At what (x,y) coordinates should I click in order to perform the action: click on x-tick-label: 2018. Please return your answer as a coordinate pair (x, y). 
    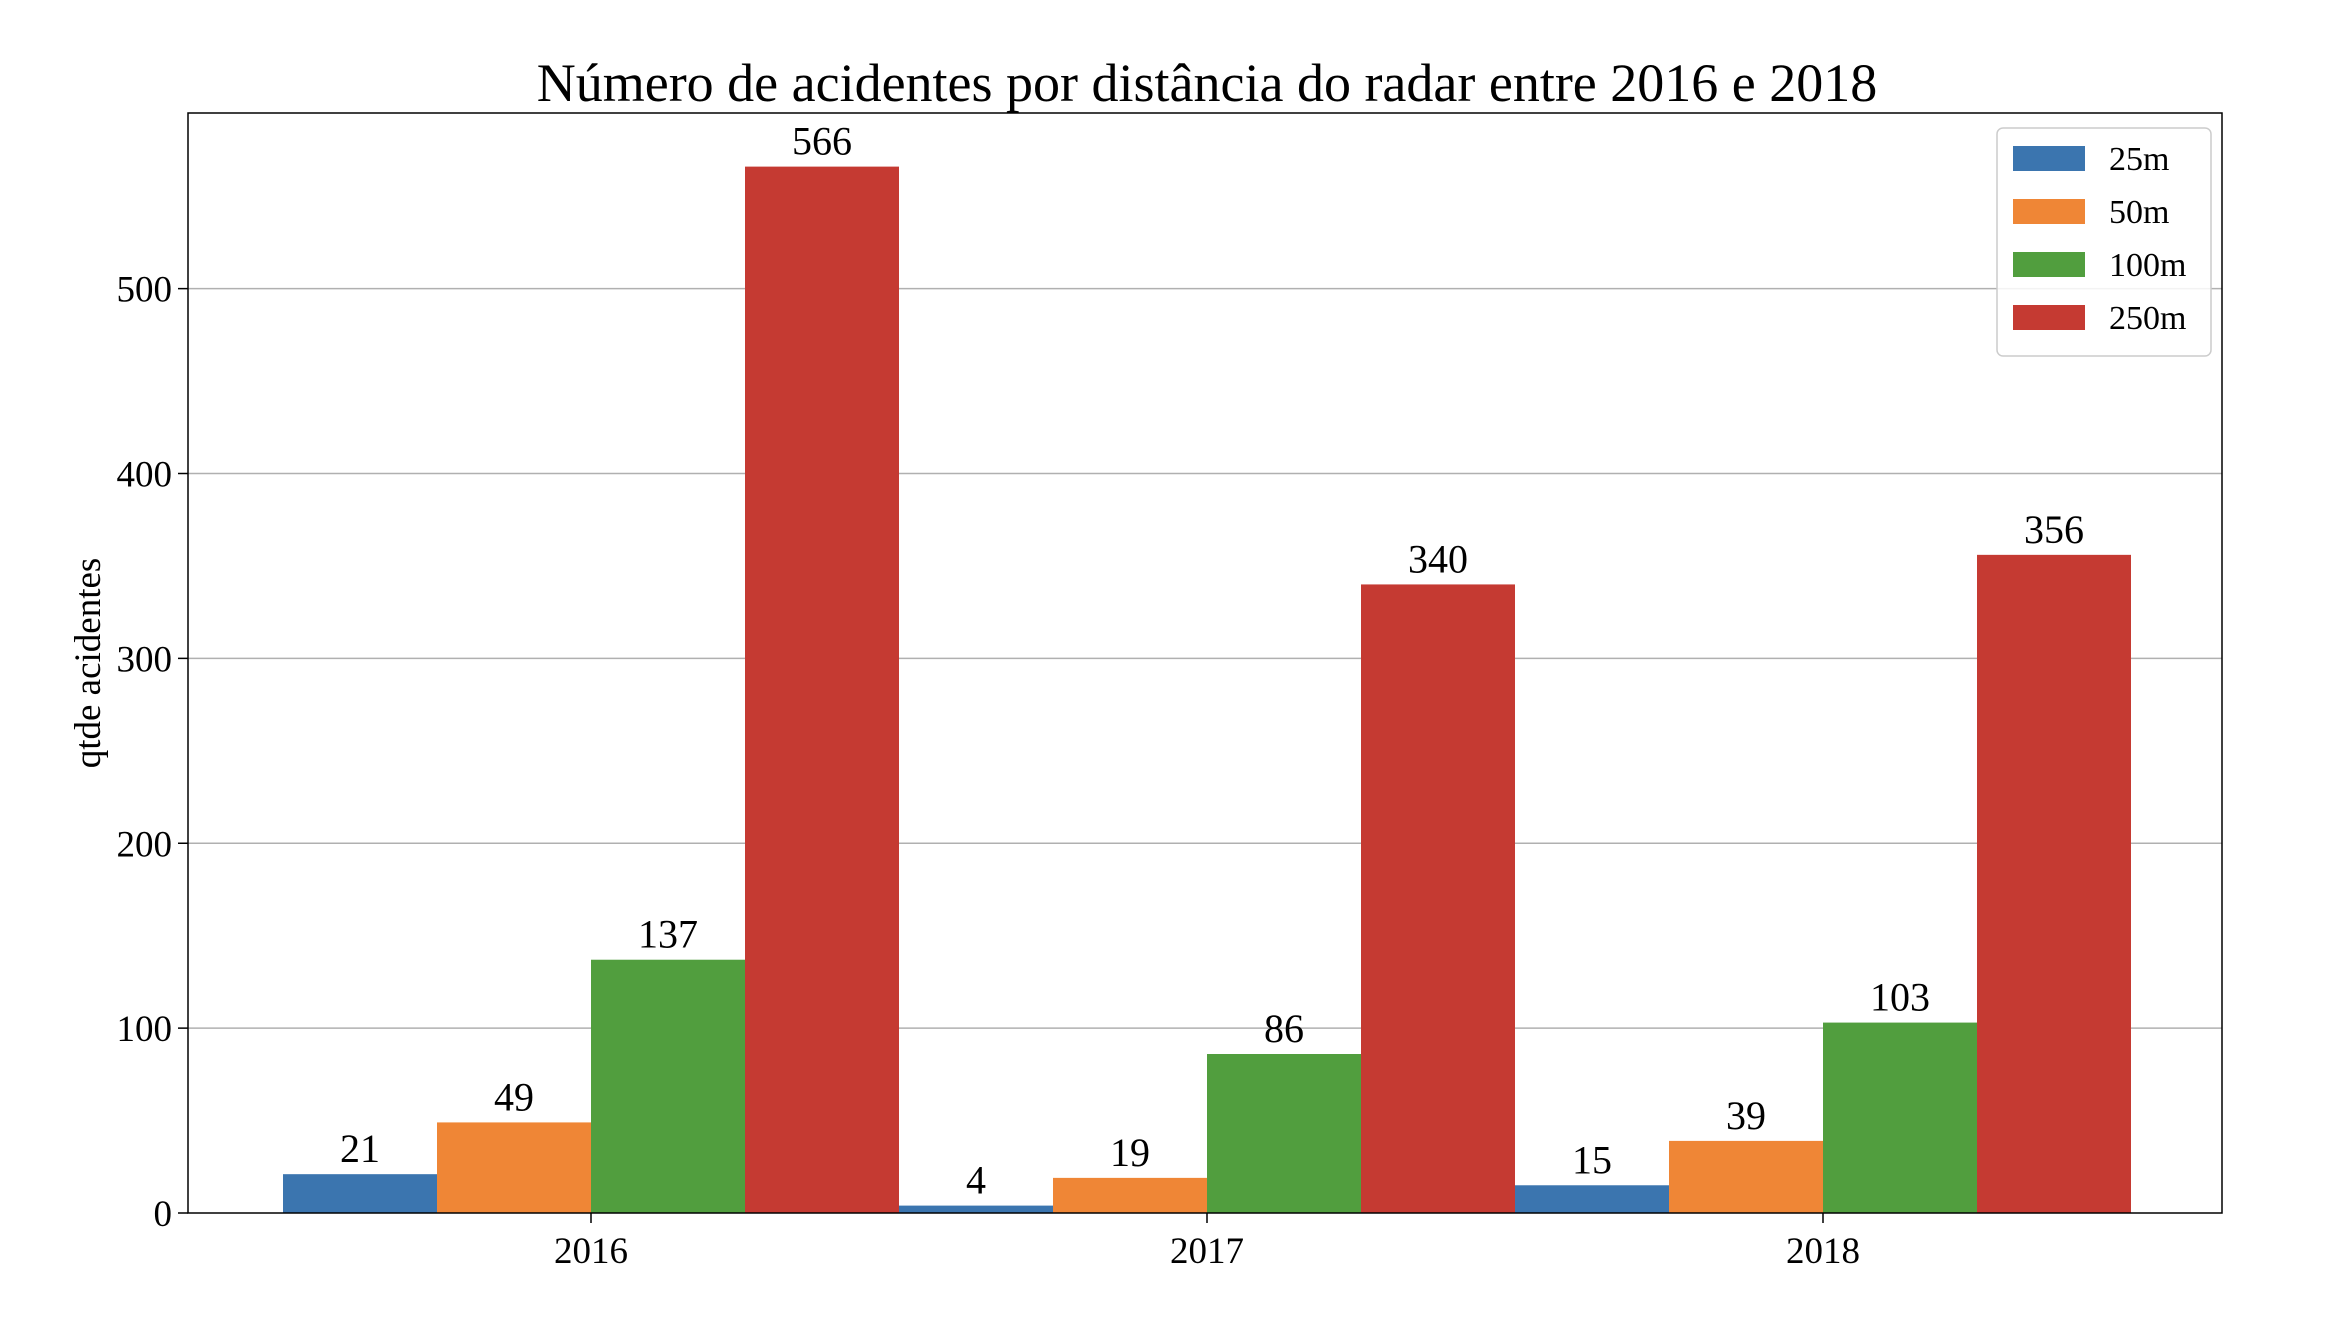
    Looking at the image, I should click on (1823, 1251).